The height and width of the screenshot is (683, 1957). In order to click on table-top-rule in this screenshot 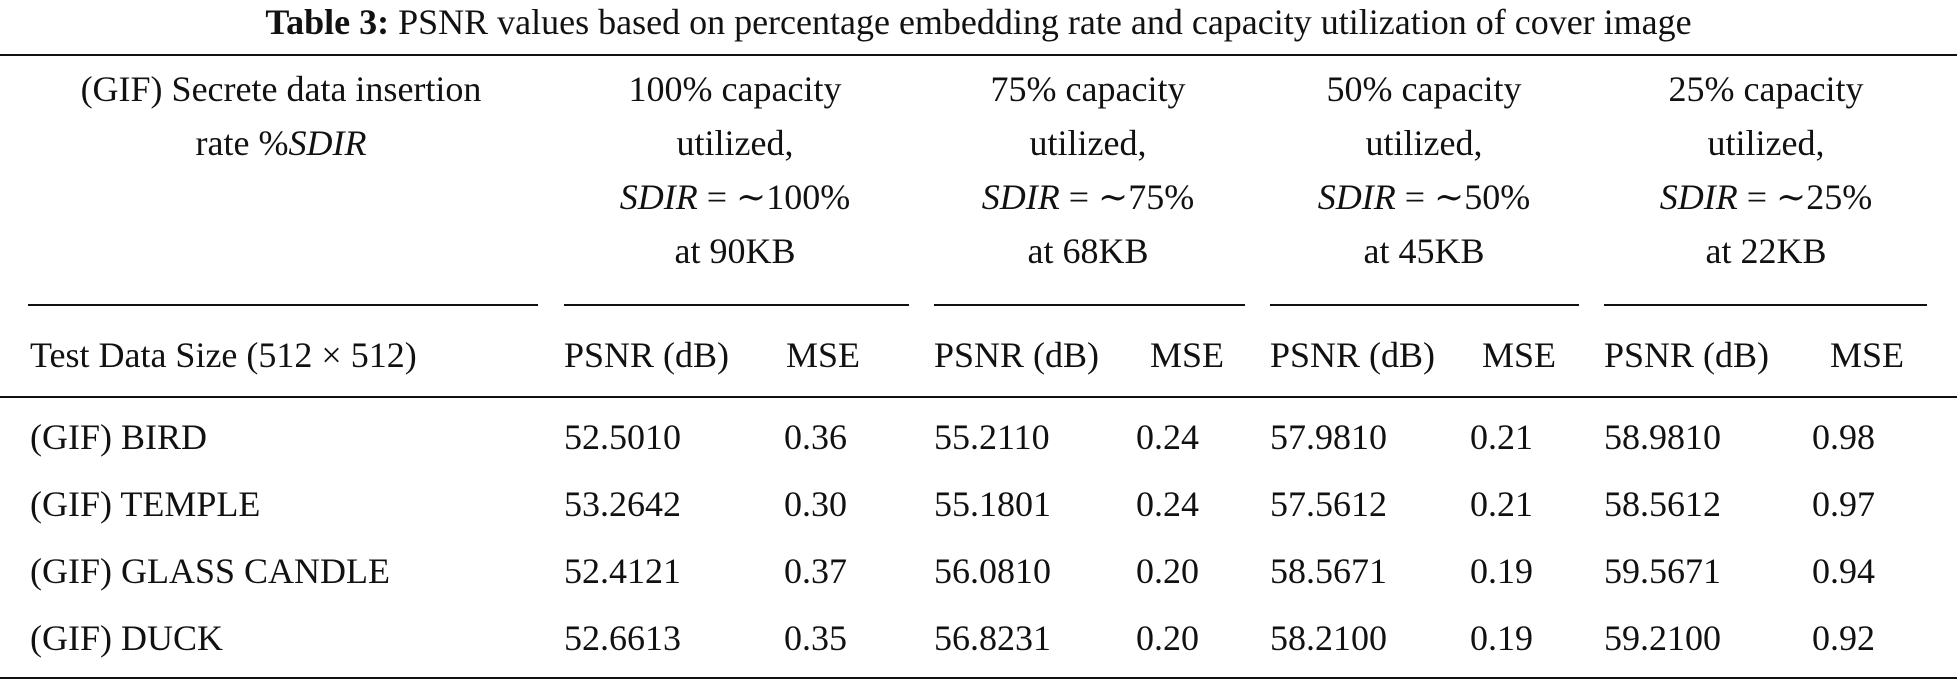, I will do `click(978, 55)`.